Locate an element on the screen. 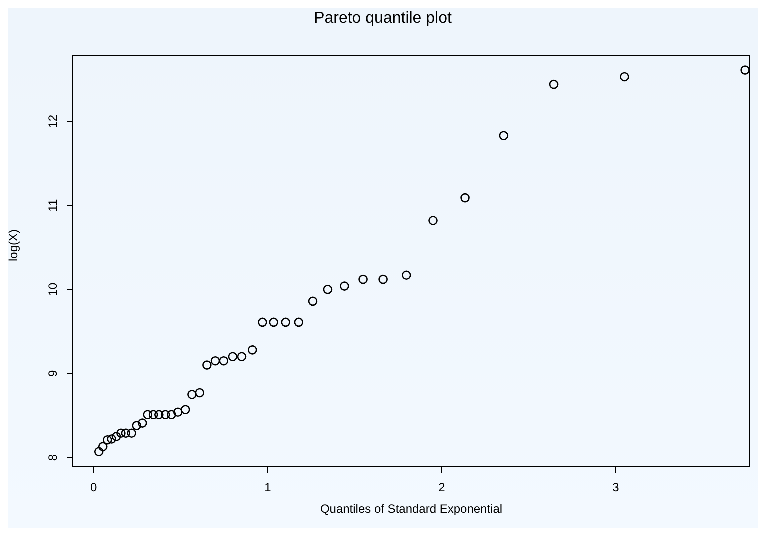 Image resolution: width=766 pixels, height=536 pixels. x-tick-label: 3 is located at coordinates (616, 487).